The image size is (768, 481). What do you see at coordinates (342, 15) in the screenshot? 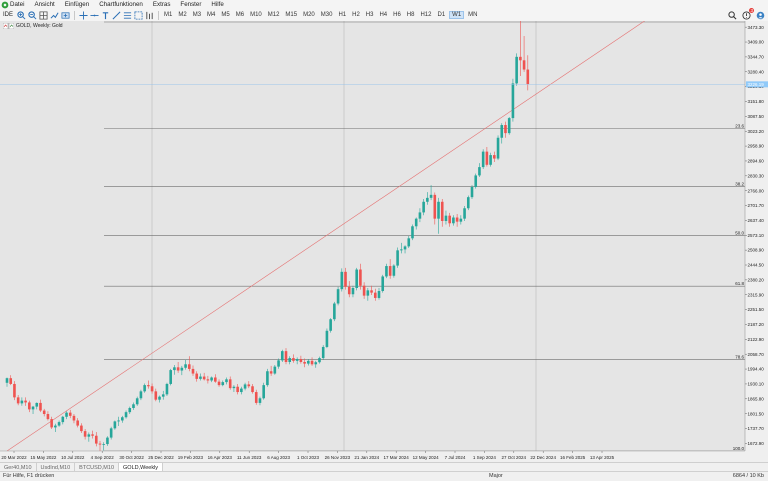
I see `timeframe-h1: H1` at bounding box center [342, 15].